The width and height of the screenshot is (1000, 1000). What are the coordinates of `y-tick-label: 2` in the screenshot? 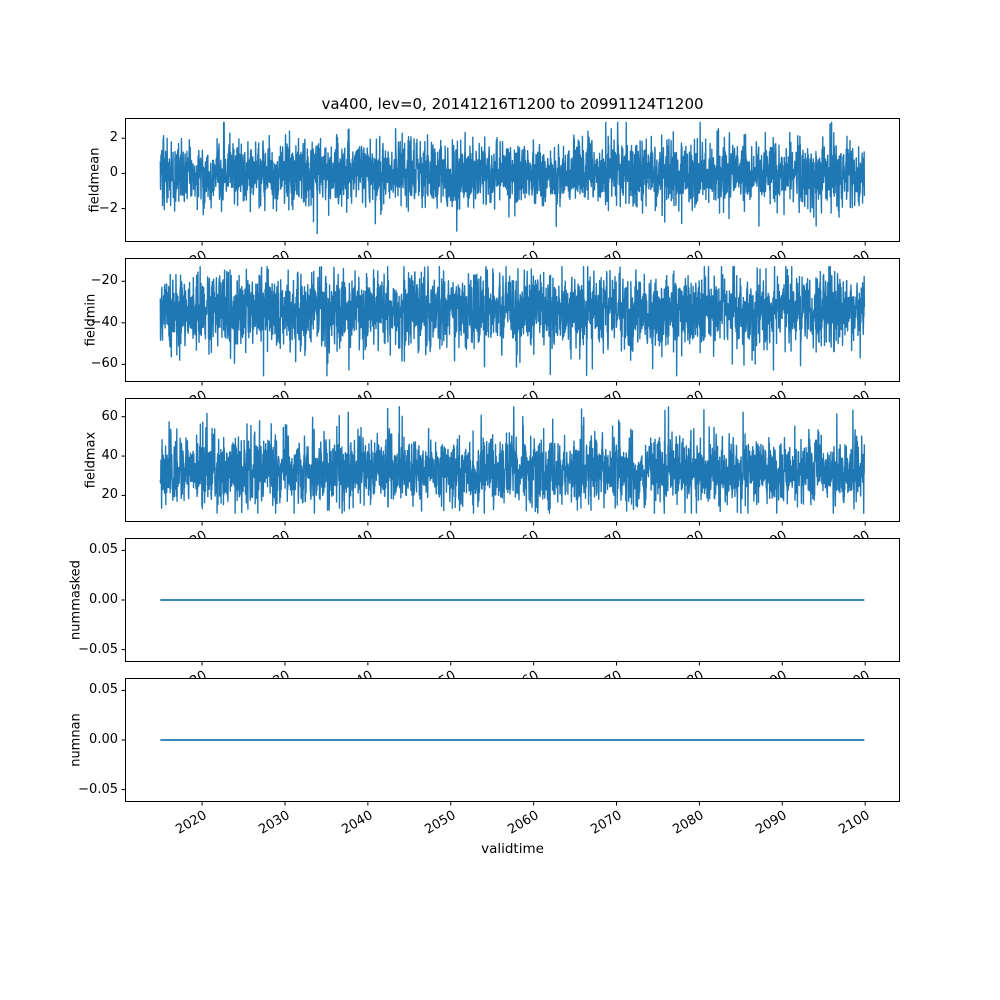 It's located at (113, 138).